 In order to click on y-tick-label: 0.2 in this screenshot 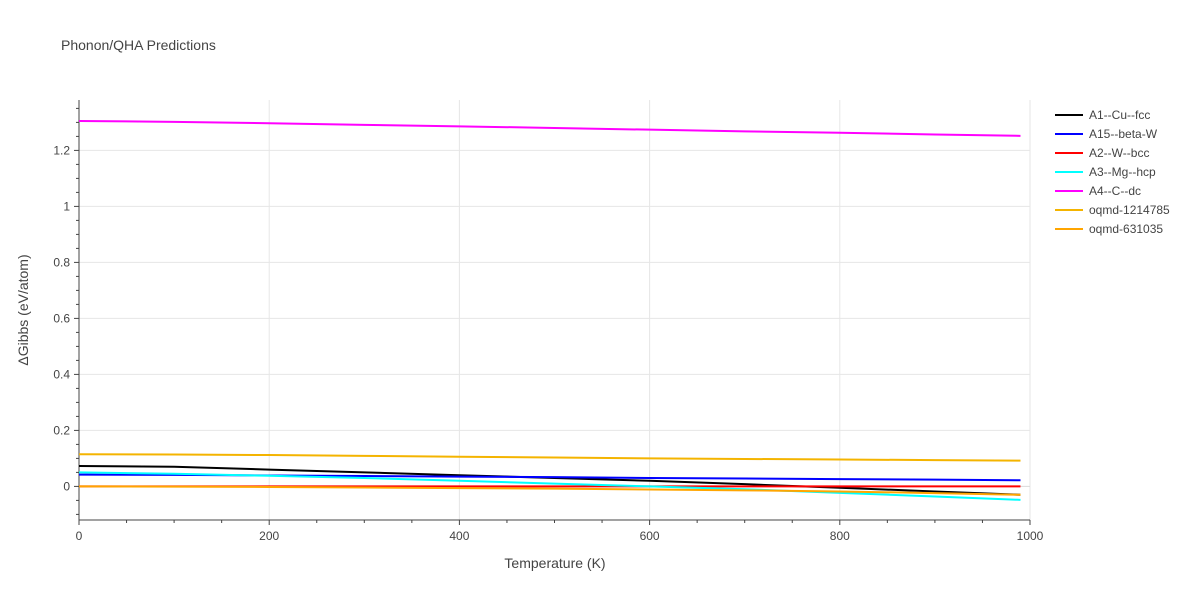, I will do `click(61, 430)`.